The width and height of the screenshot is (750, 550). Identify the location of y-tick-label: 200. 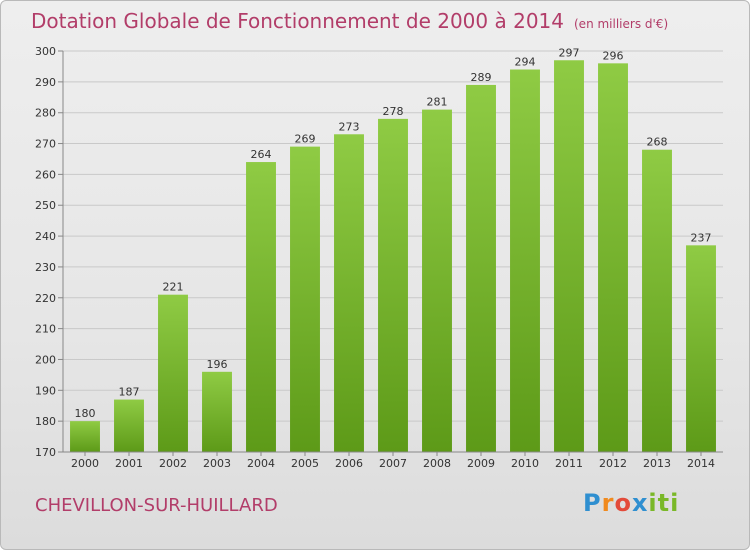
(45, 359).